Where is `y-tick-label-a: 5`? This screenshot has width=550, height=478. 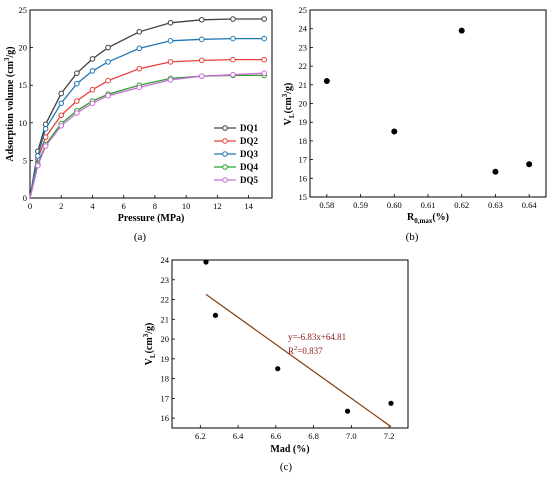 y-tick-label-a: 5 is located at coordinates (25, 160).